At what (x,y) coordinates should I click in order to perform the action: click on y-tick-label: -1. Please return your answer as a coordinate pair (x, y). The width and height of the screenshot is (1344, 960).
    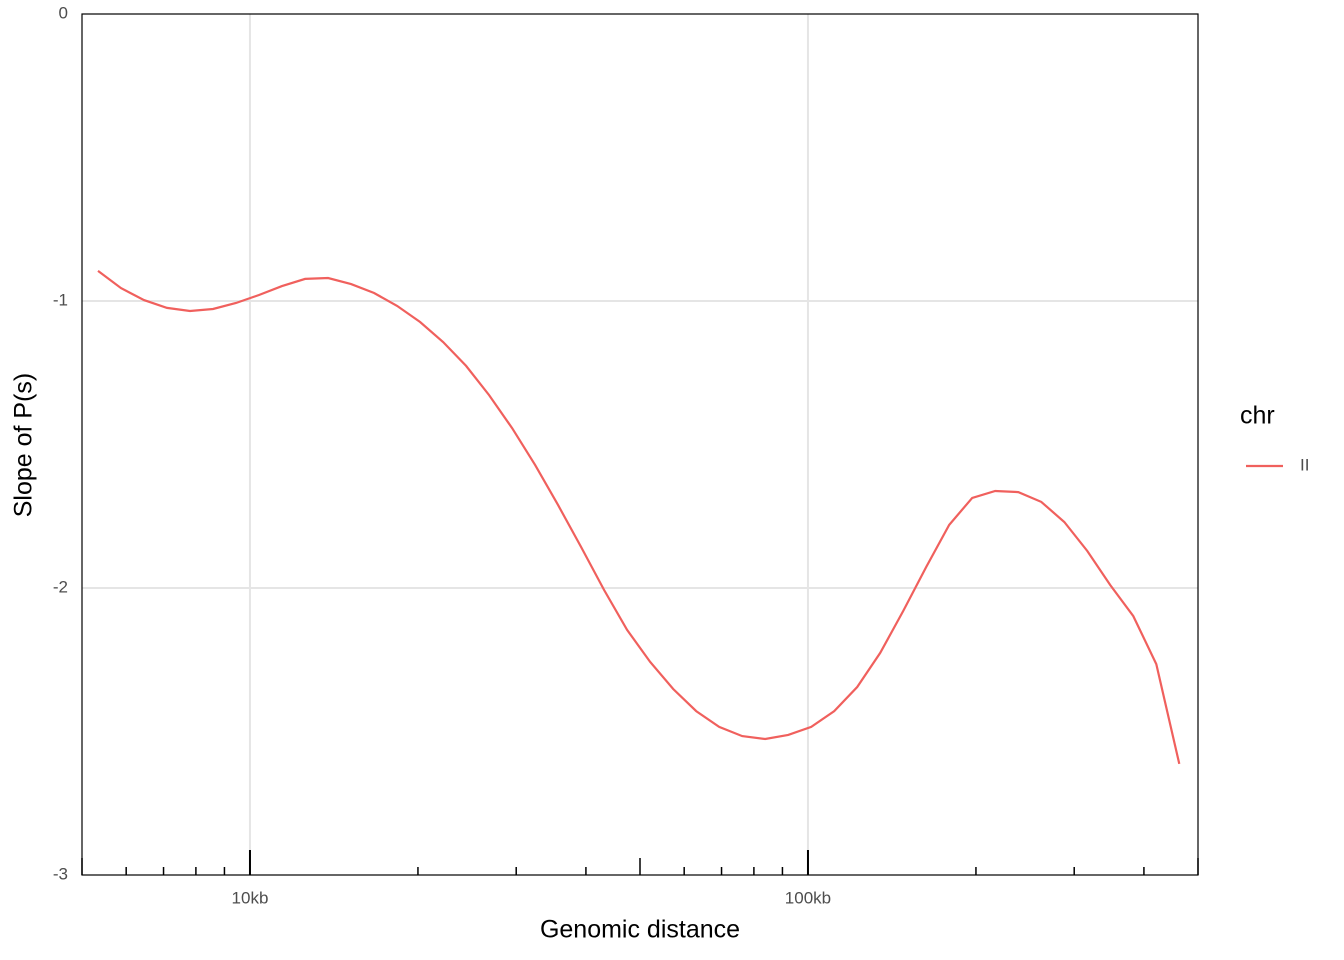
    Looking at the image, I should click on (60, 299).